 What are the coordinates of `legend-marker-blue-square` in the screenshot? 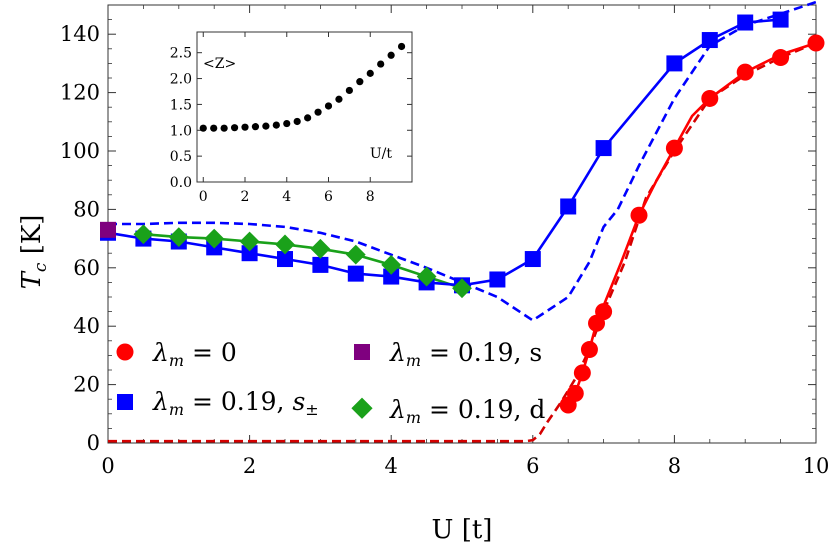 It's located at (125, 402).